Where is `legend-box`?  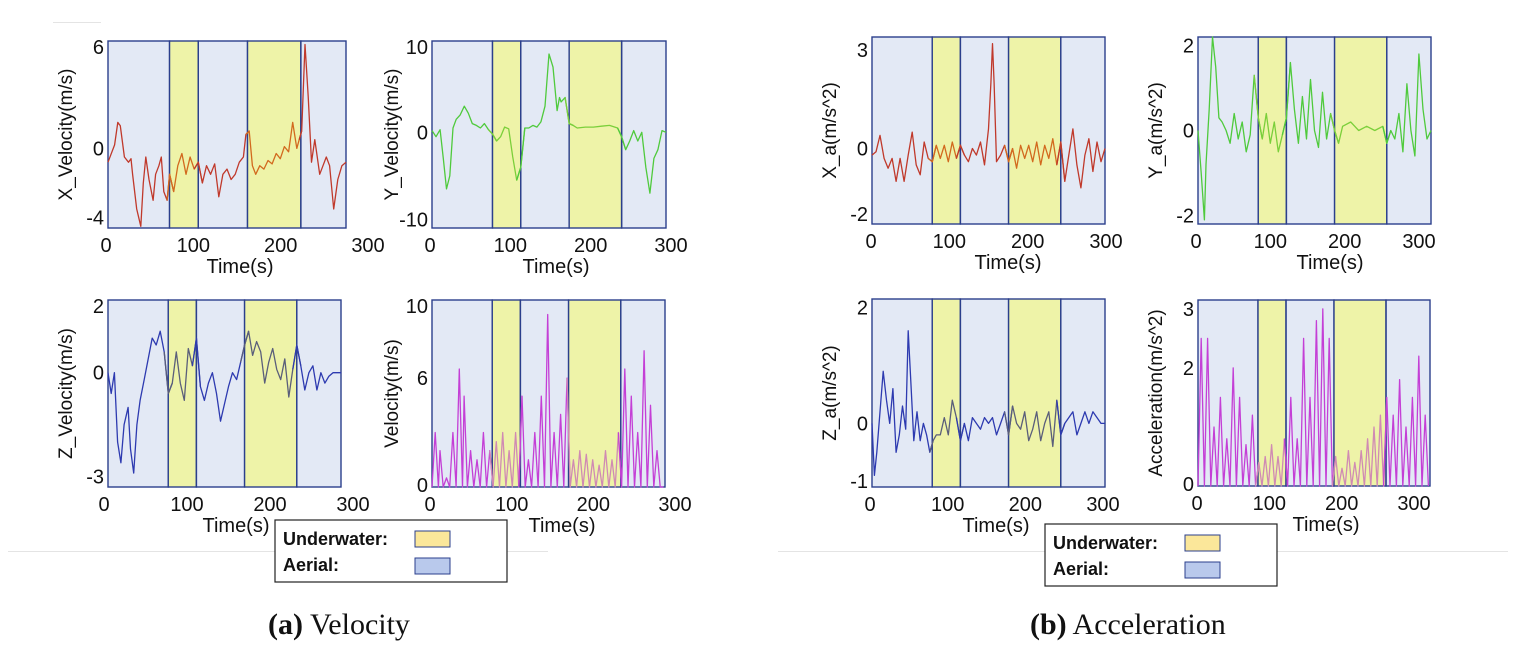
legend-box is located at coordinates (391, 551).